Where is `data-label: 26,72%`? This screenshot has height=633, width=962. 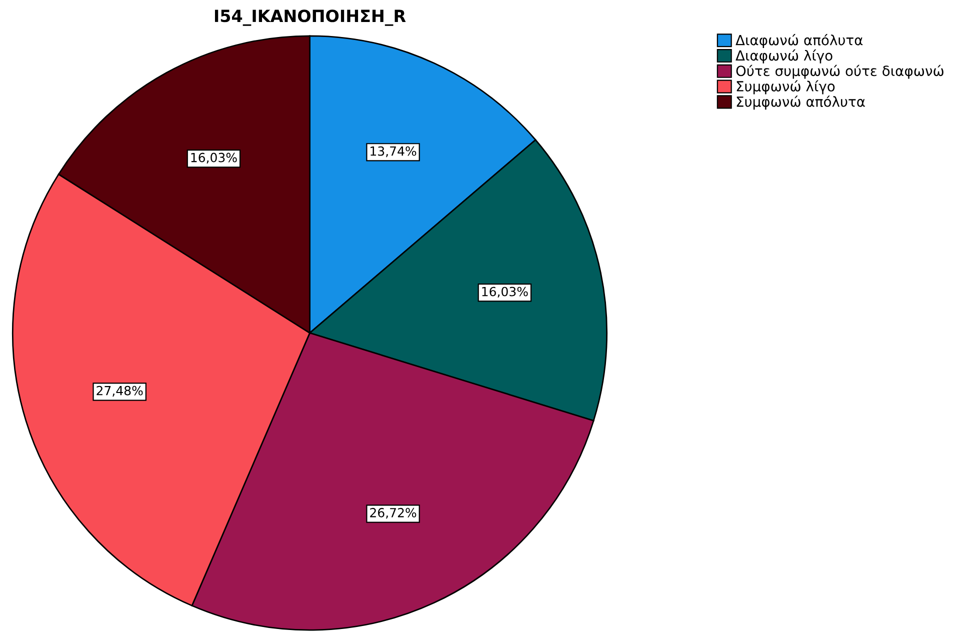
data-label: 26,72% is located at coordinates (393, 513).